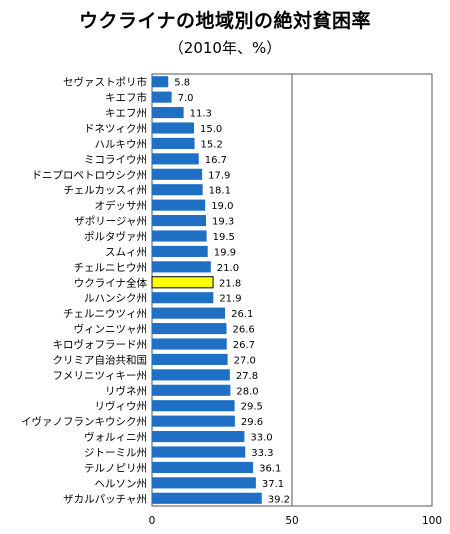 The image size is (450, 534). Describe the element at coordinates (247, 391) in the screenshot. I see `value-label: 28.0` at that location.